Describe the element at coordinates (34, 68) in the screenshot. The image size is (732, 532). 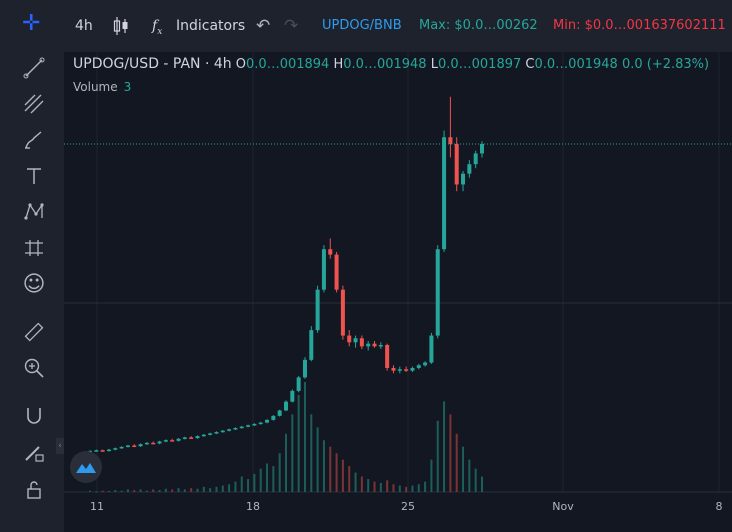
I see `trend-line-icon` at that location.